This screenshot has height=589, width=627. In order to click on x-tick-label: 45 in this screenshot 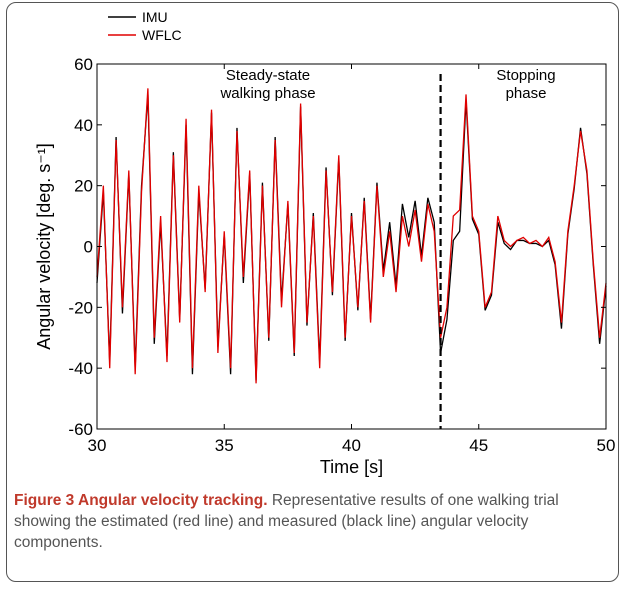, I will do `click(478, 445)`.